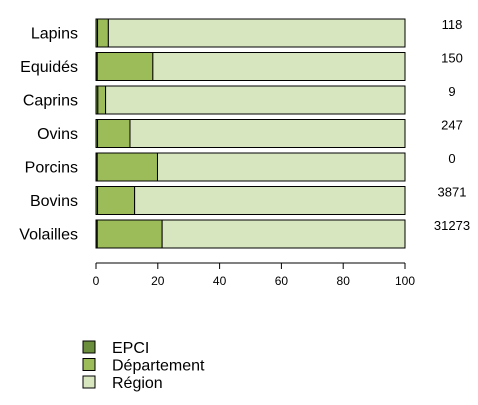  What do you see at coordinates (51, 168) in the screenshot?
I see `category-label: Porcins` at bounding box center [51, 168].